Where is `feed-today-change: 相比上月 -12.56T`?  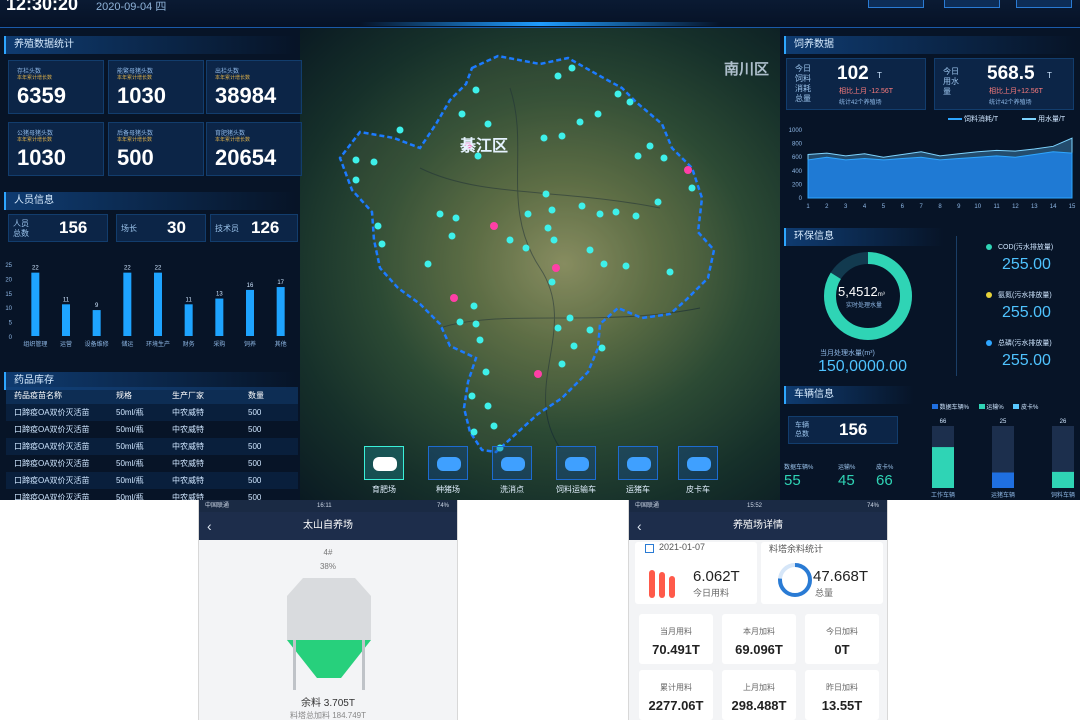
feed-today-change: 相比上月 -12.56T is located at coordinates (866, 91).